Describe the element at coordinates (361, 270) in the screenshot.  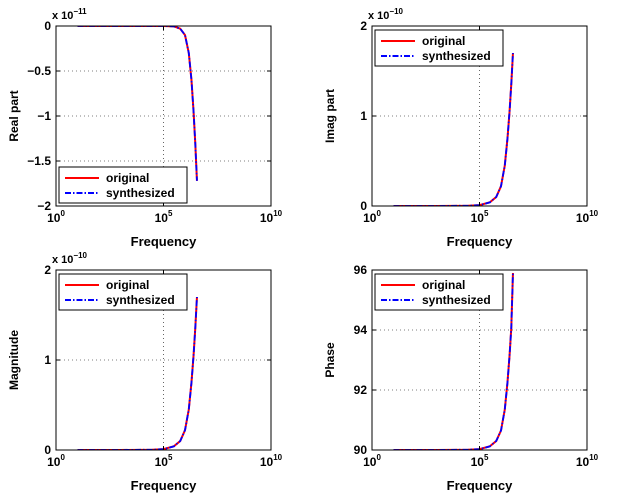
I see `y-tick-label: 96` at that location.